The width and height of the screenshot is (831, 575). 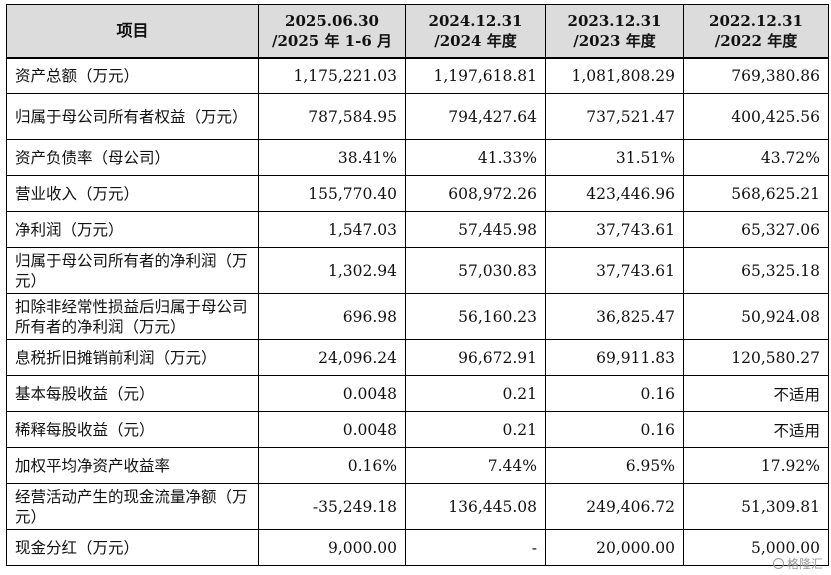 What do you see at coordinates (756, 506) in the screenshot?
I see `cell-value: 51,309.81` at bounding box center [756, 506].